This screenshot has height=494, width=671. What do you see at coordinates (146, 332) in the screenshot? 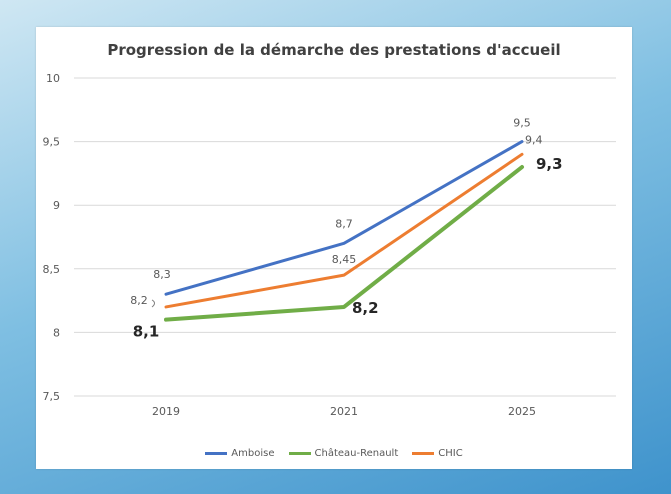
I see `data-label: 8,1` at bounding box center [146, 332].